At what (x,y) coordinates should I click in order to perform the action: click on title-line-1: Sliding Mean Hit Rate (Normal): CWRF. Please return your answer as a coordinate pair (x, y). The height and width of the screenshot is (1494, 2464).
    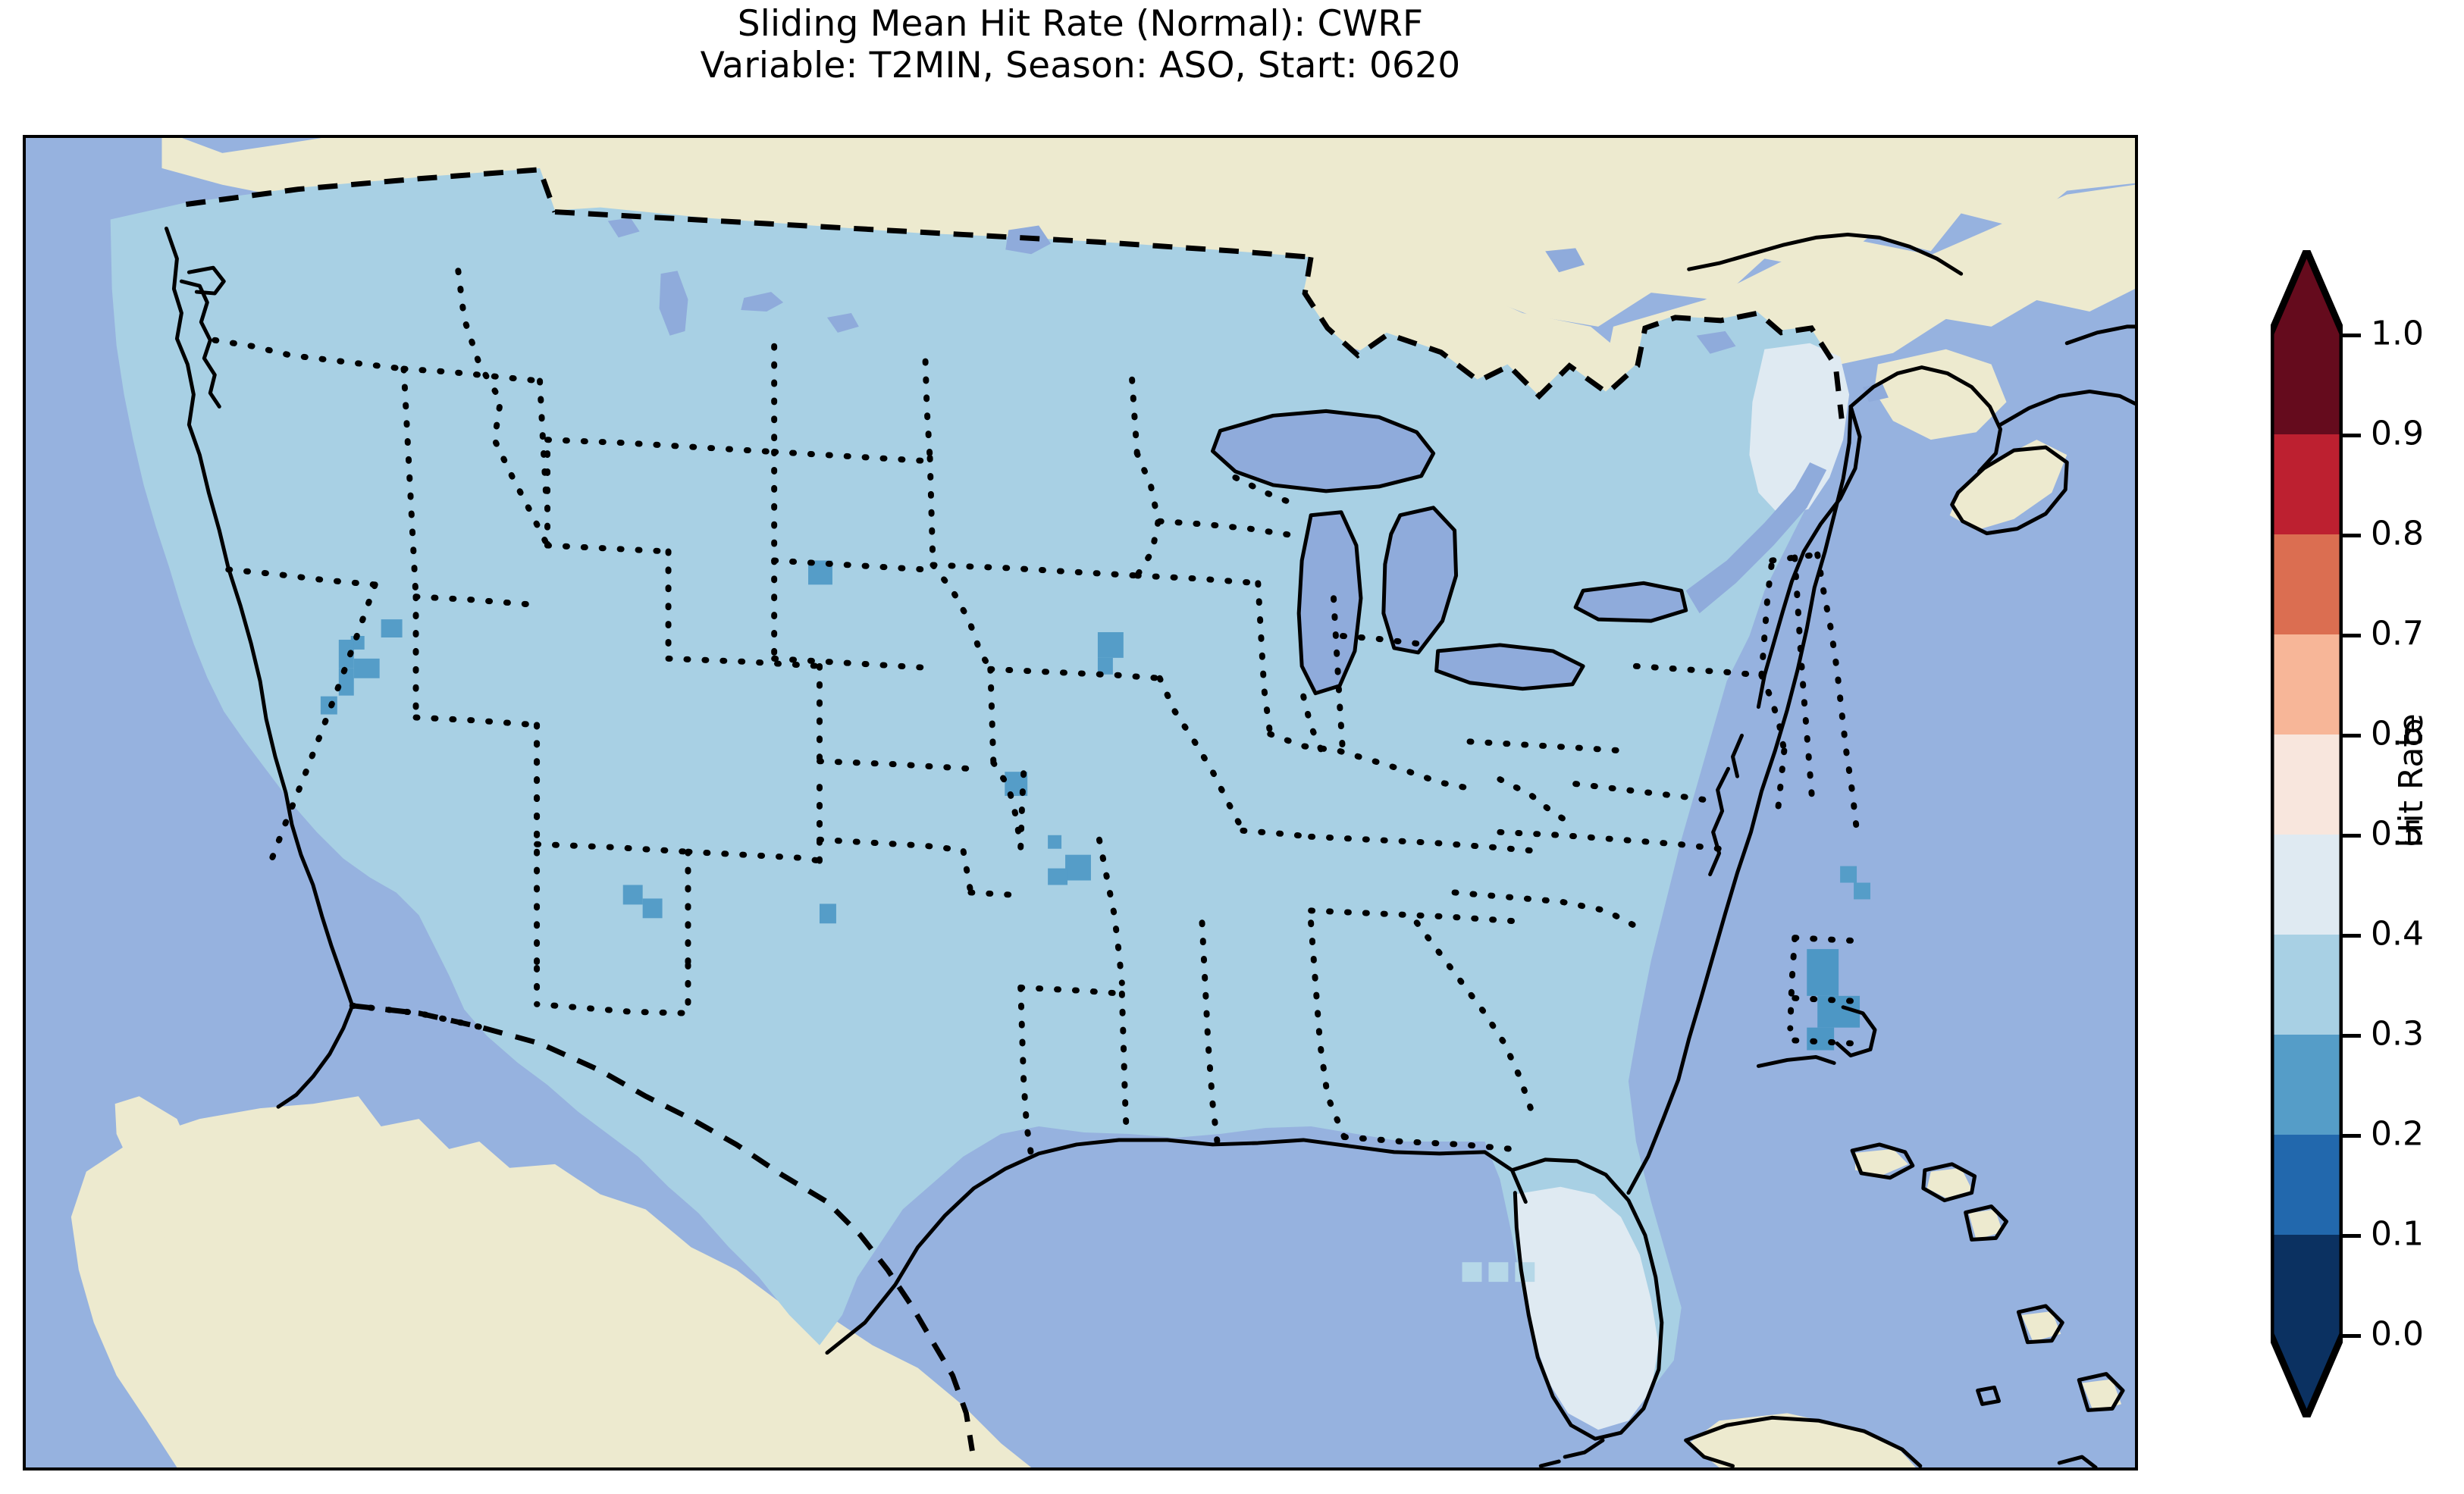
    Looking at the image, I should click on (1081, 24).